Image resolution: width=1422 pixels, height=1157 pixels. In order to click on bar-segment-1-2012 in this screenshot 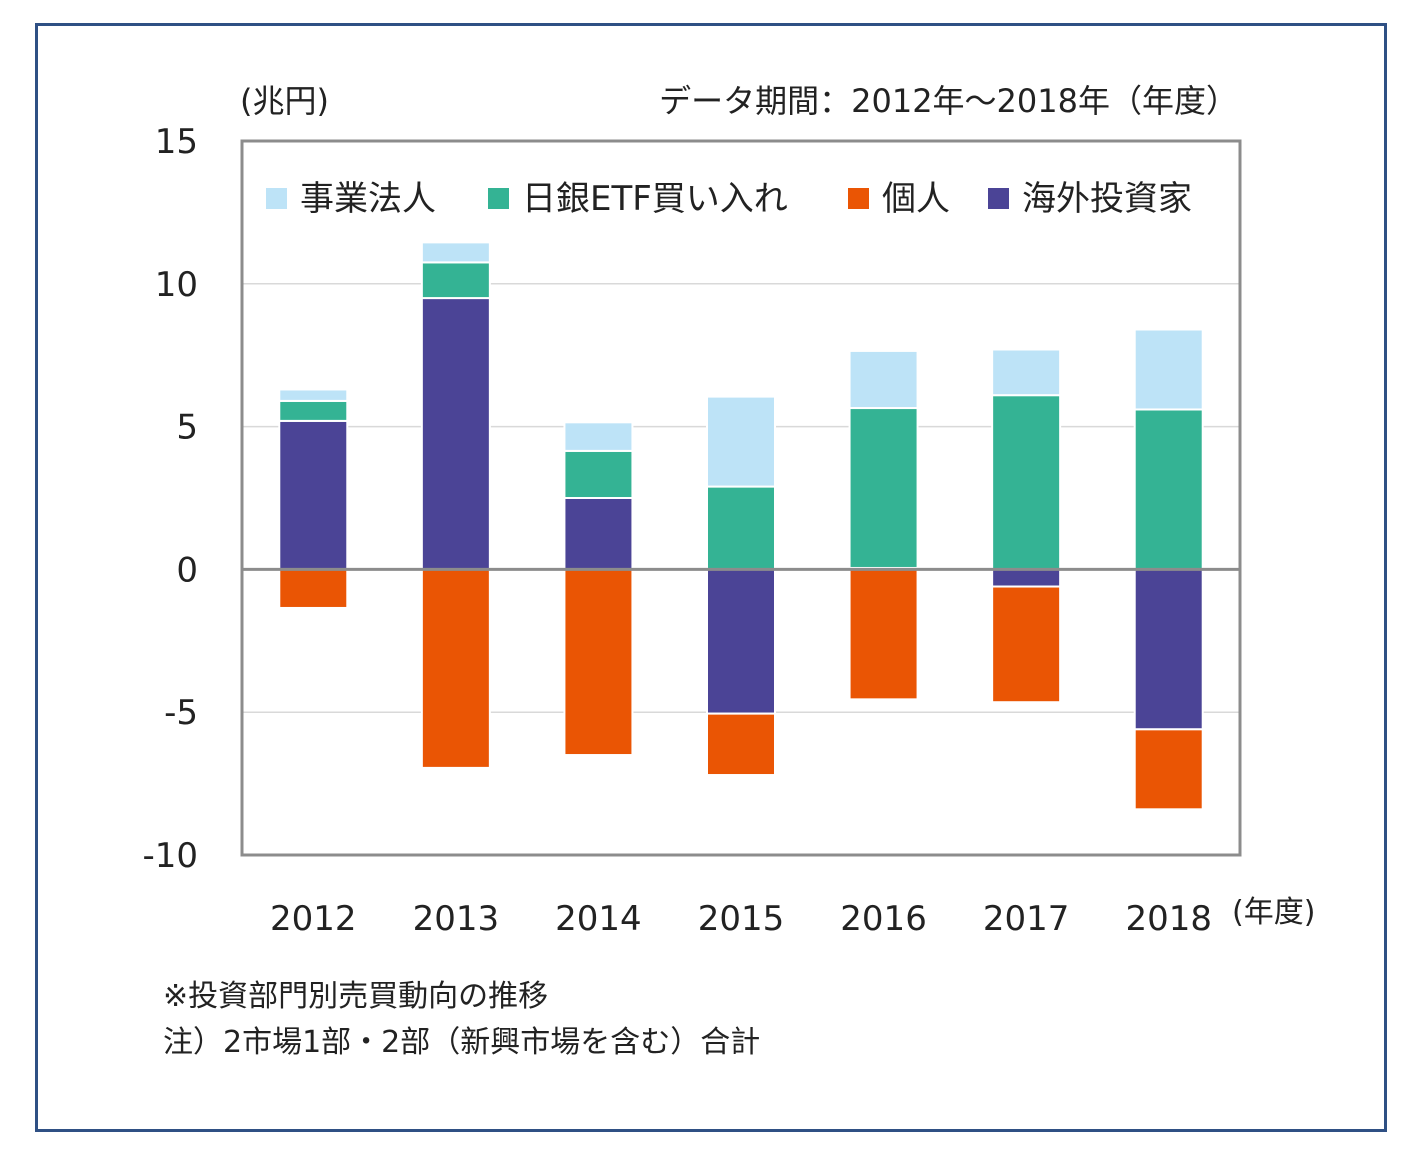, I will do `click(313, 410)`.